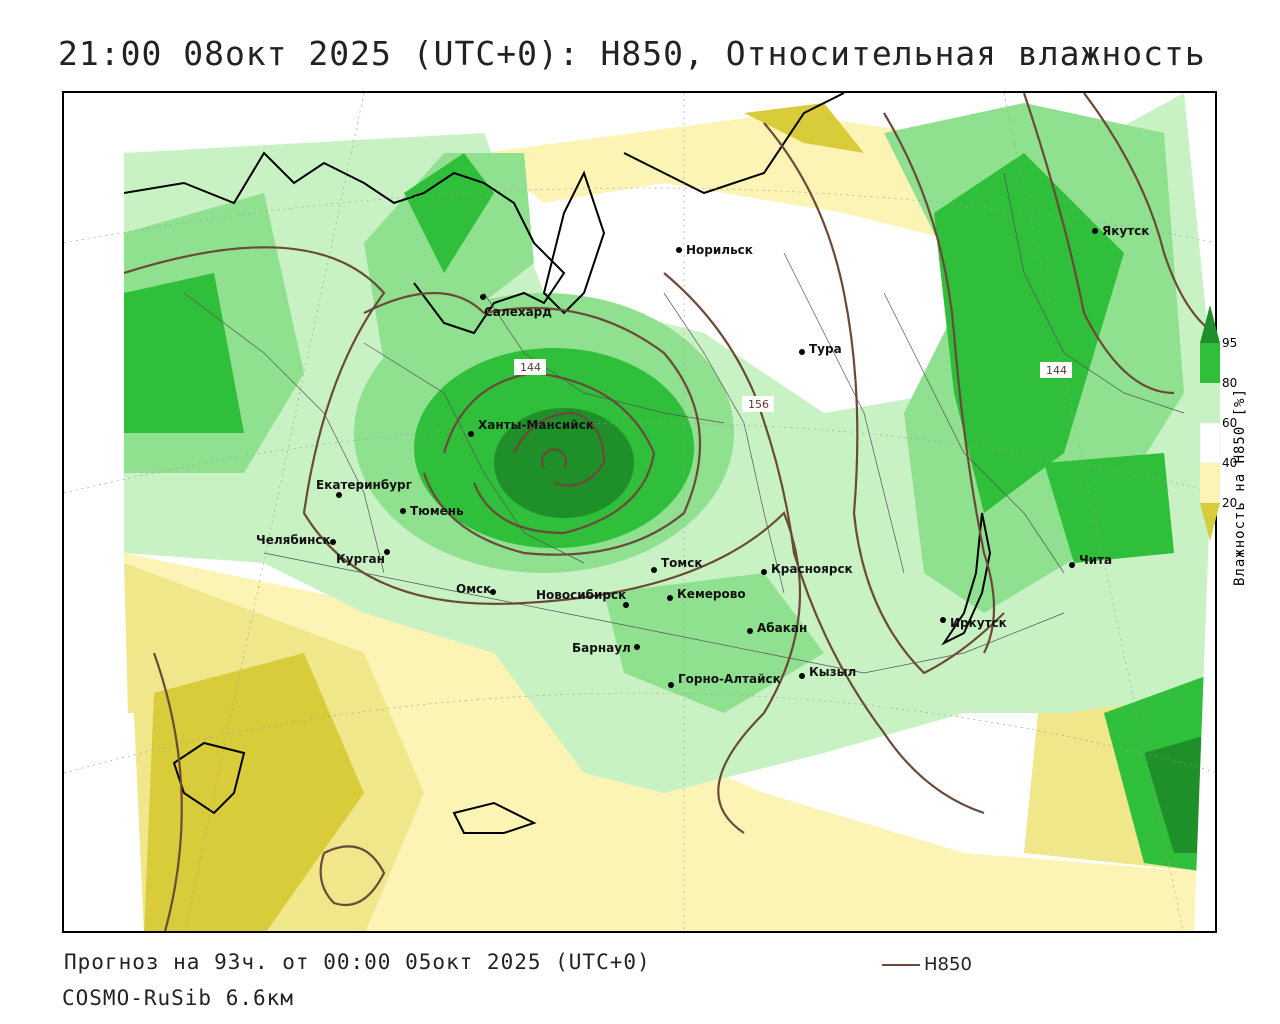 This screenshot has height=1024, width=1280. What do you see at coordinates (601, 648) in the screenshot?
I see `svg-text: Барнаул` at bounding box center [601, 648].